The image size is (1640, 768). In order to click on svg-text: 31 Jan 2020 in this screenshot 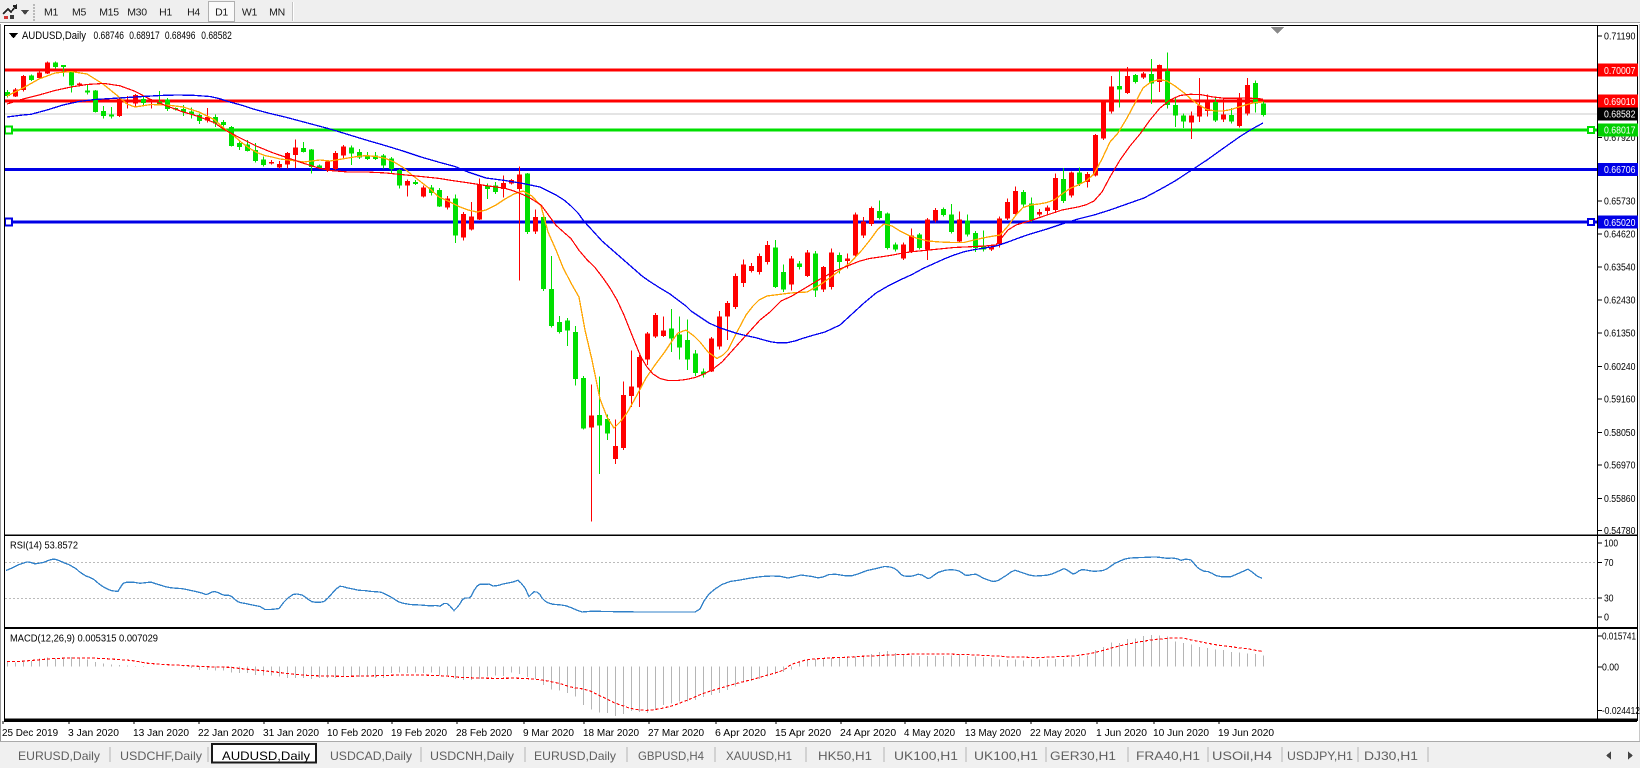, I will do `click(291, 733)`.